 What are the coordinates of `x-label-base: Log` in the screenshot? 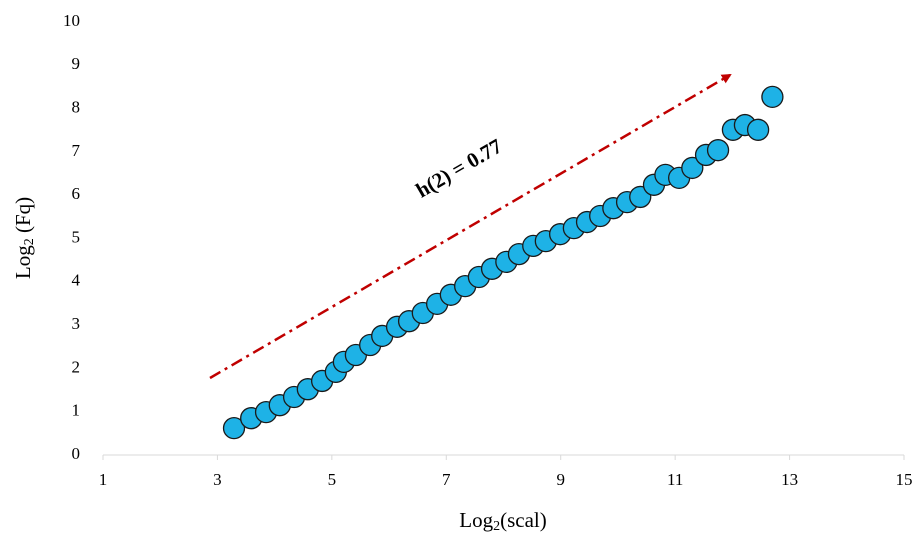 It's located at (476, 520).